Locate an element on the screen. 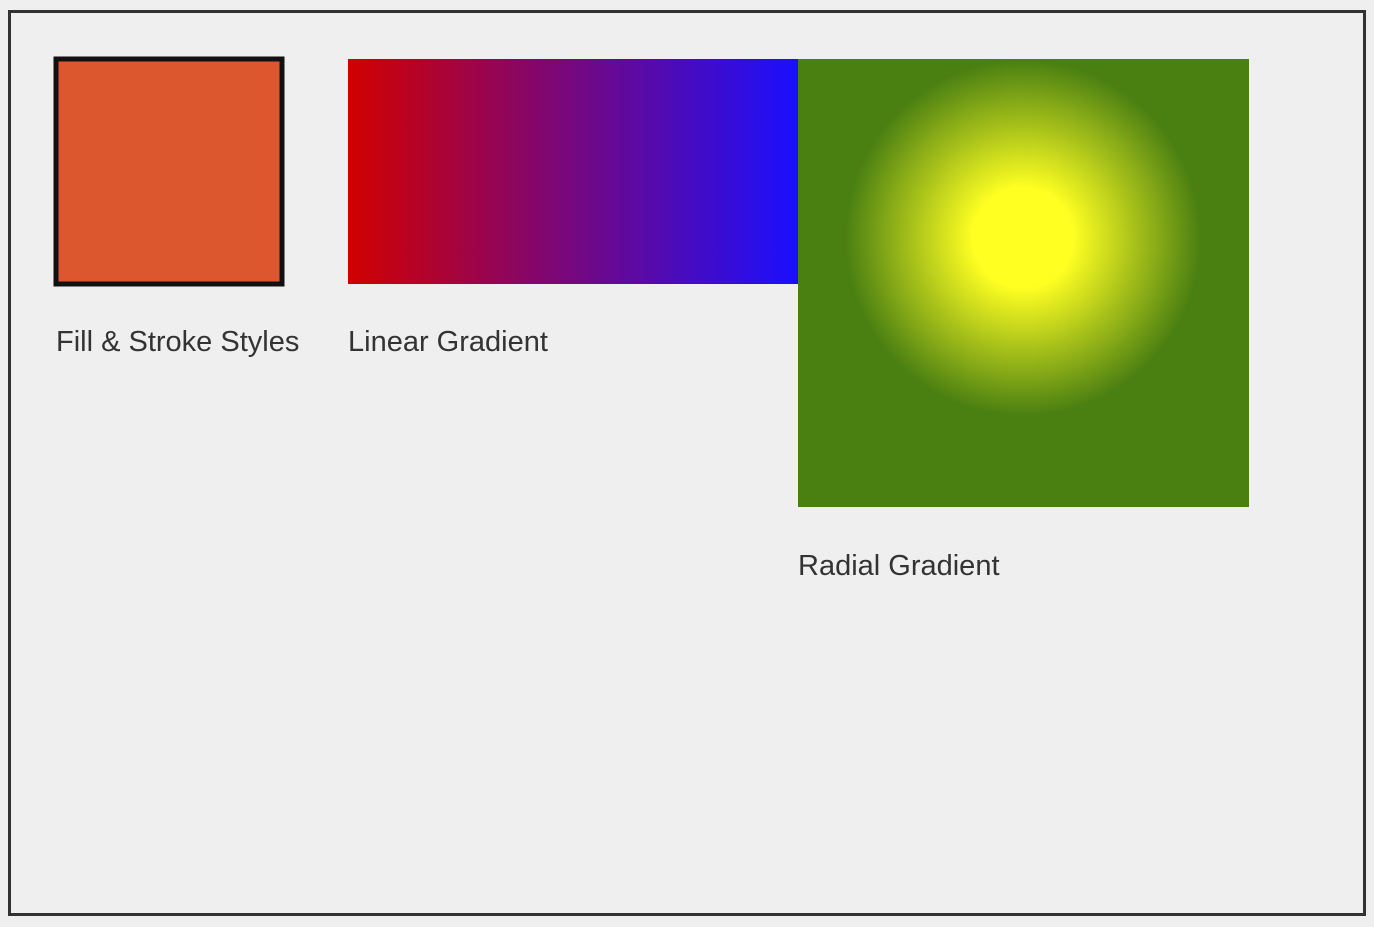 Image resolution: width=1374 pixels, height=927 pixels. fill-stroke-label: Fill & Stroke Styles is located at coordinates (177, 342).